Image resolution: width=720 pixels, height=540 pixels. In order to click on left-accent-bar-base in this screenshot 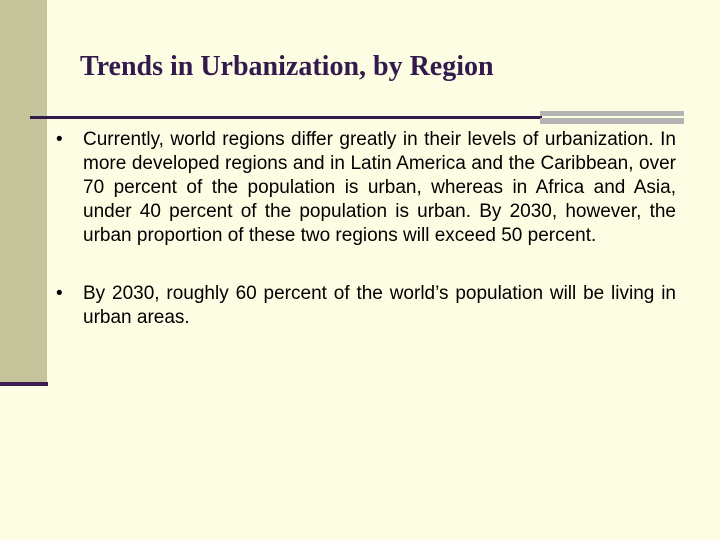, I will do `click(24, 384)`.